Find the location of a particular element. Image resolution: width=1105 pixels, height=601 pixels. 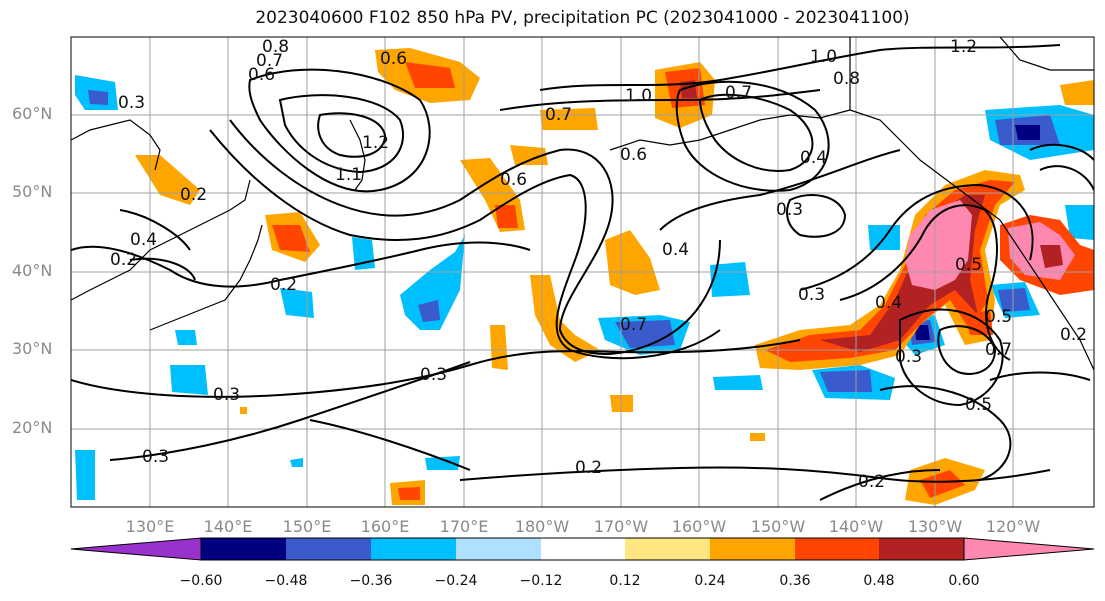

lat-label: 30°N is located at coordinates (32, 348).